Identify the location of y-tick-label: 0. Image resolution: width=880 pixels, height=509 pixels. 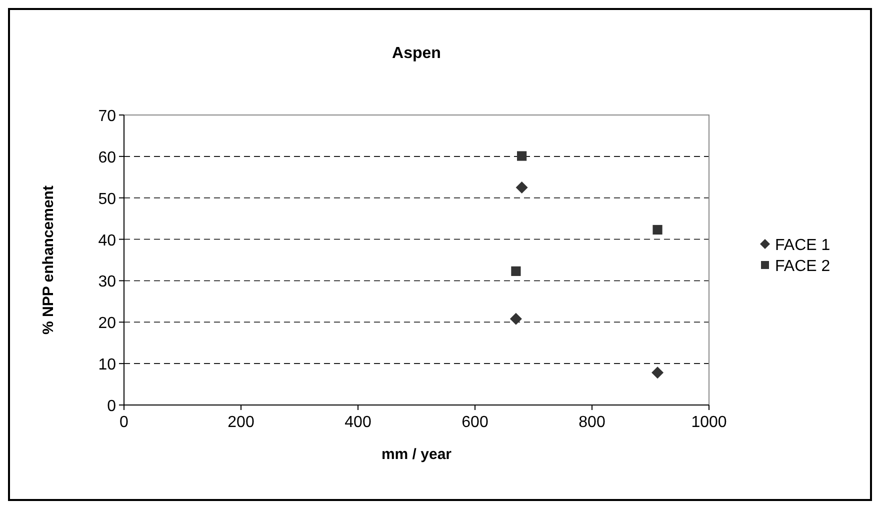
(111, 406).